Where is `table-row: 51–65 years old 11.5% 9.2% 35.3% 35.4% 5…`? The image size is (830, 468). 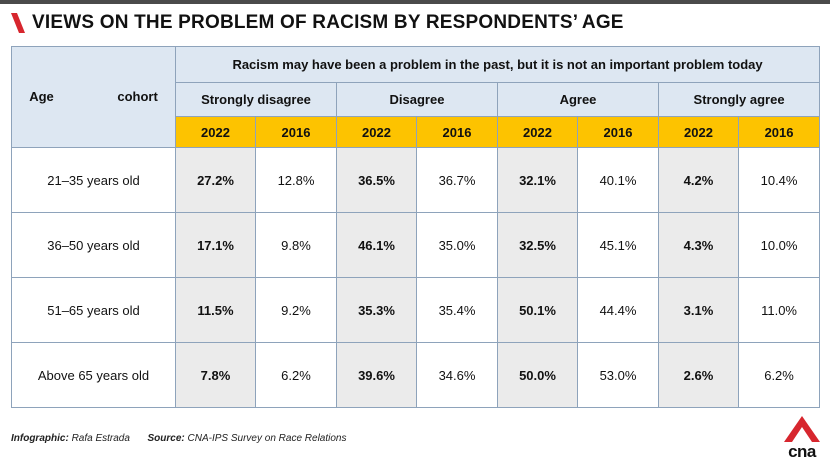
table-row: 51–65 years old 11.5% 9.2% 35.3% 35.4% 5… is located at coordinates (416, 310).